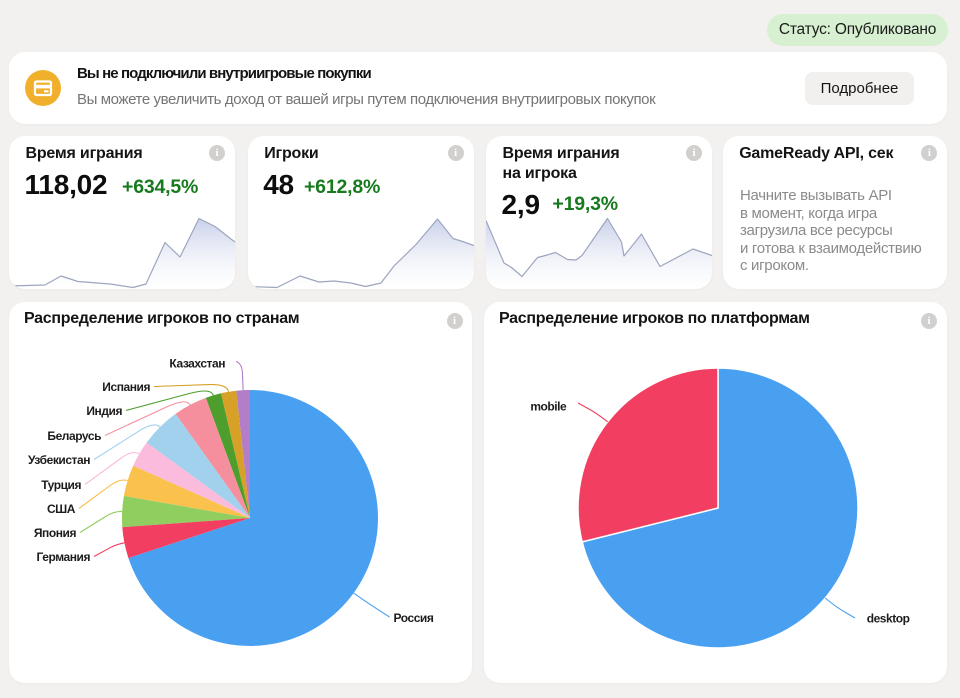 The height and width of the screenshot is (698, 960). I want to click on svg-text: Россия, so click(414, 618).